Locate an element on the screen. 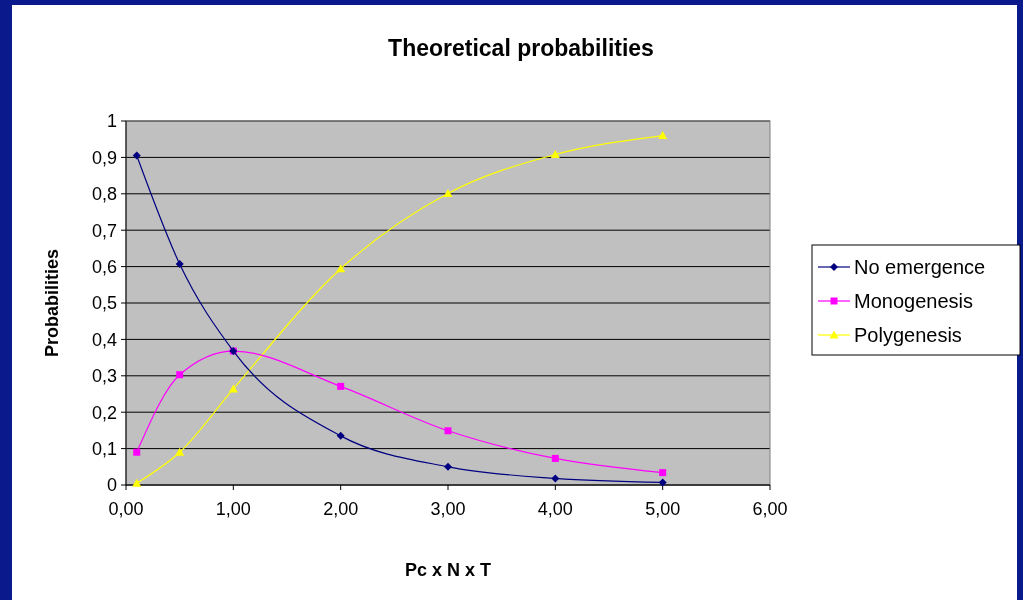 This screenshot has width=1023, height=600. x-tick-label: 4,00 is located at coordinates (555, 509).